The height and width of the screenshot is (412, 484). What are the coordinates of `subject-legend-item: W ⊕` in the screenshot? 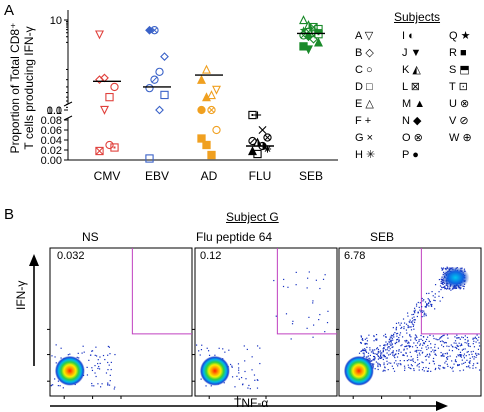 It's located at (460, 138).